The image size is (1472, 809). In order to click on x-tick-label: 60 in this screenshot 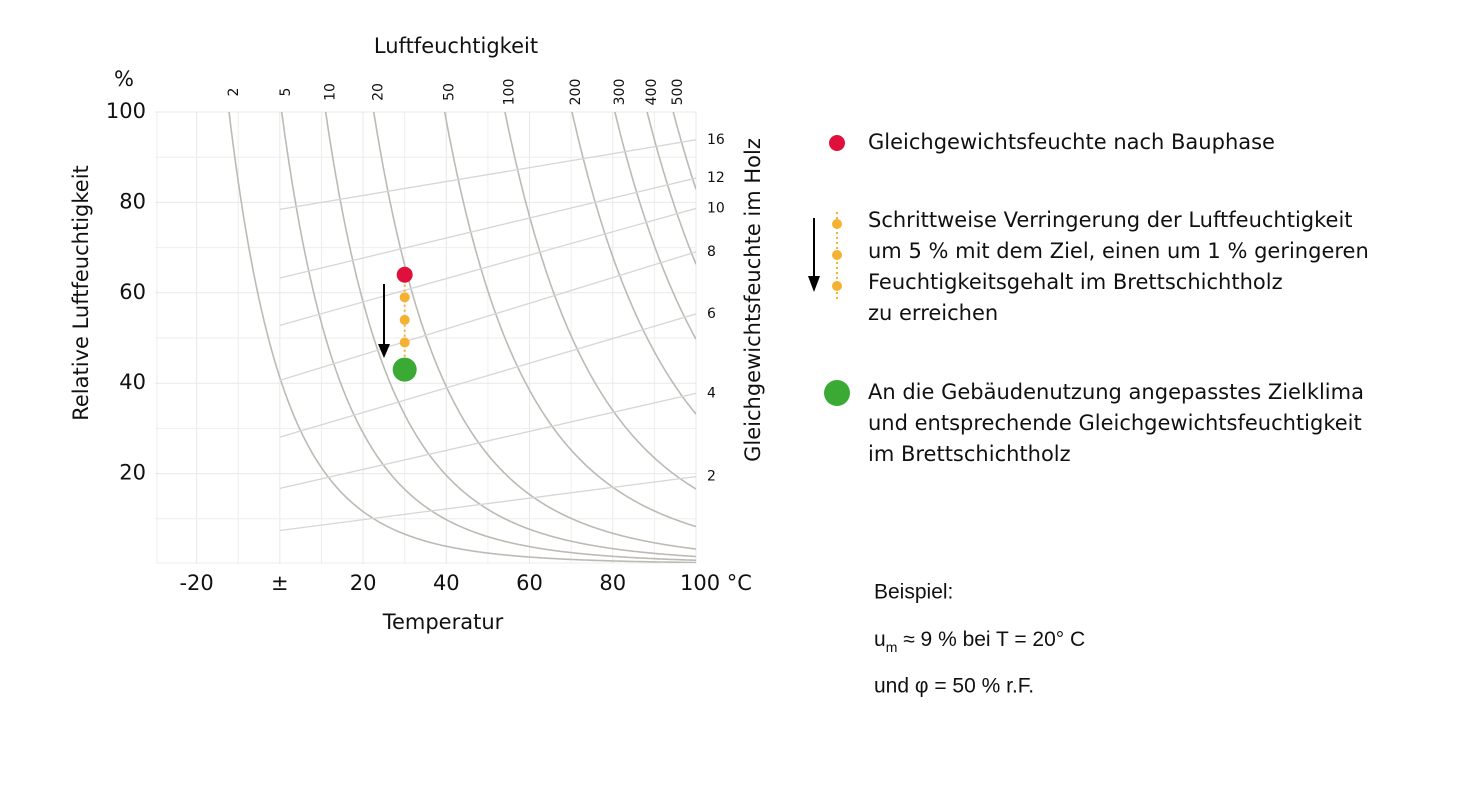, I will do `click(529, 583)`.